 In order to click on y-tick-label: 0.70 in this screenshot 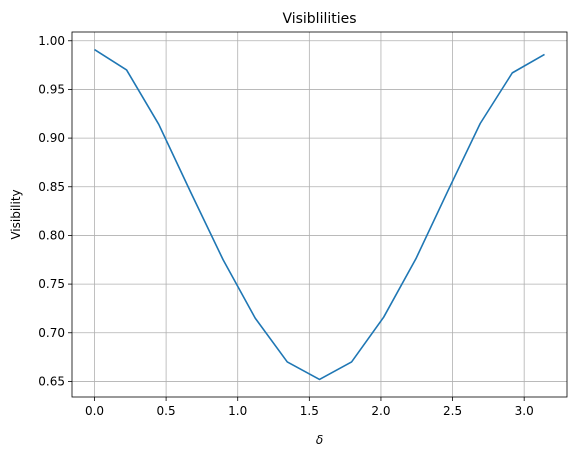, I will do `click(51, 333)`.